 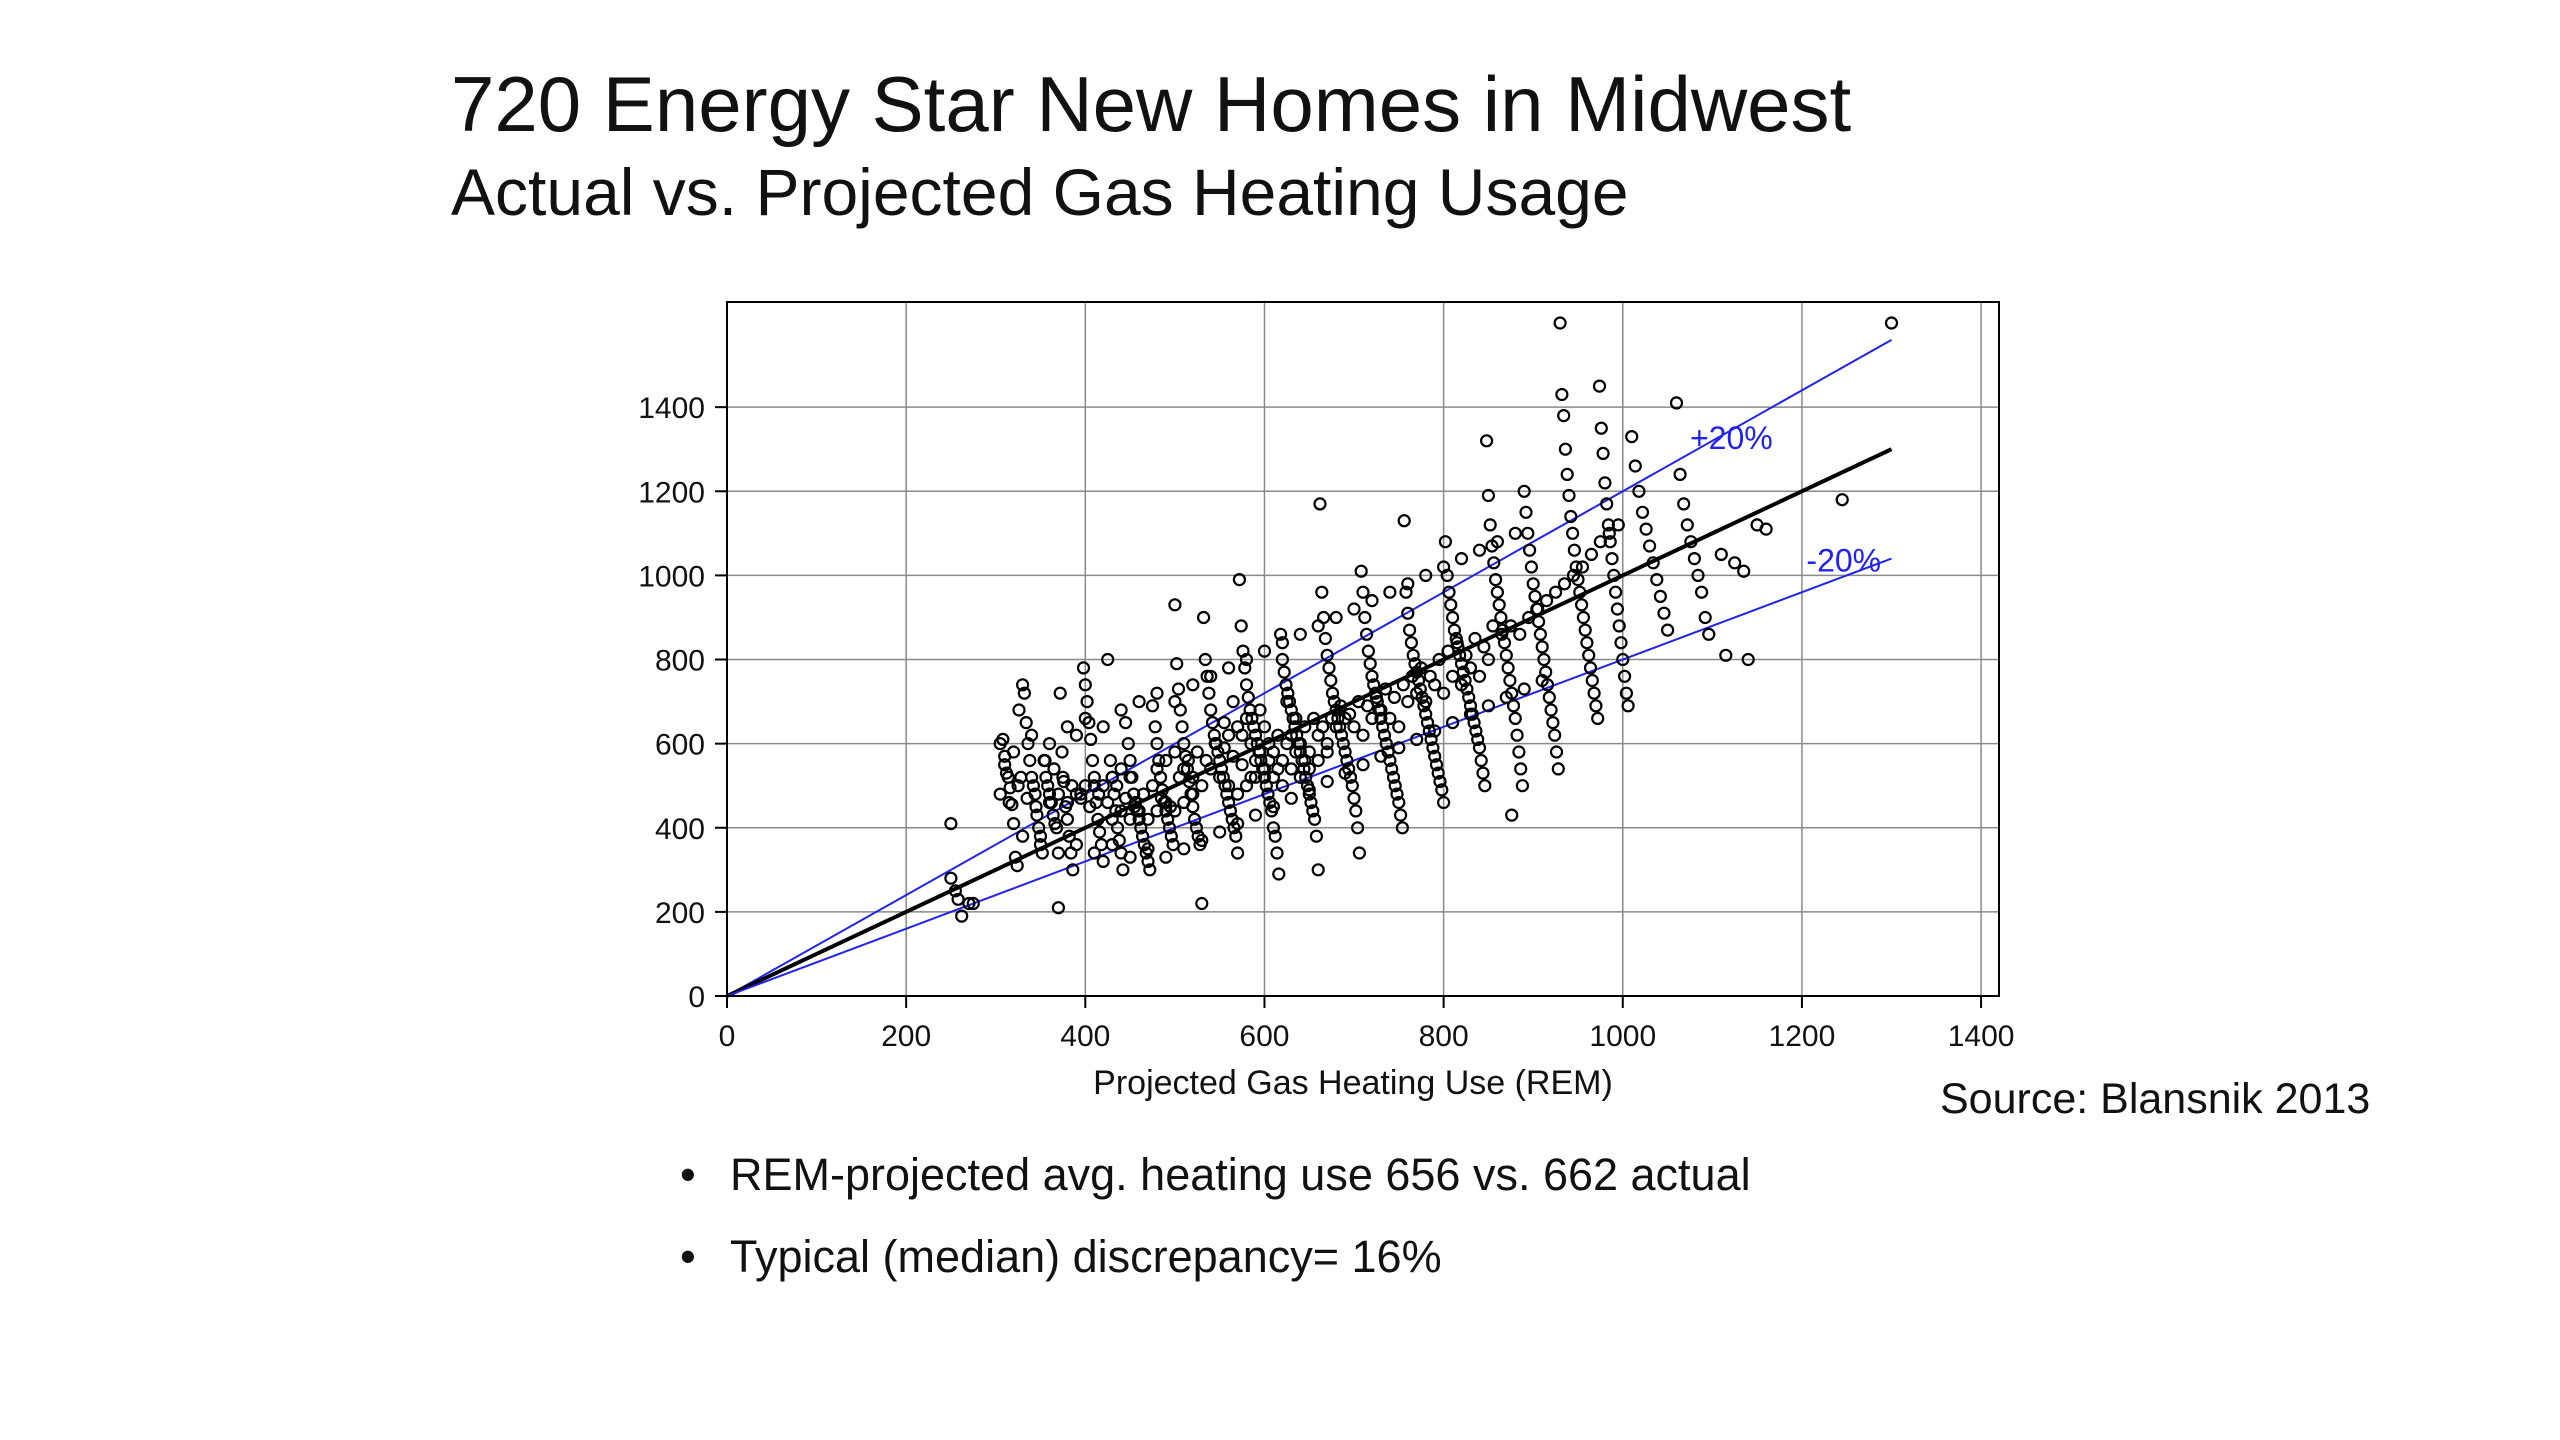 I want to click on y-tick-label: 800, so click(x=680, y=661).